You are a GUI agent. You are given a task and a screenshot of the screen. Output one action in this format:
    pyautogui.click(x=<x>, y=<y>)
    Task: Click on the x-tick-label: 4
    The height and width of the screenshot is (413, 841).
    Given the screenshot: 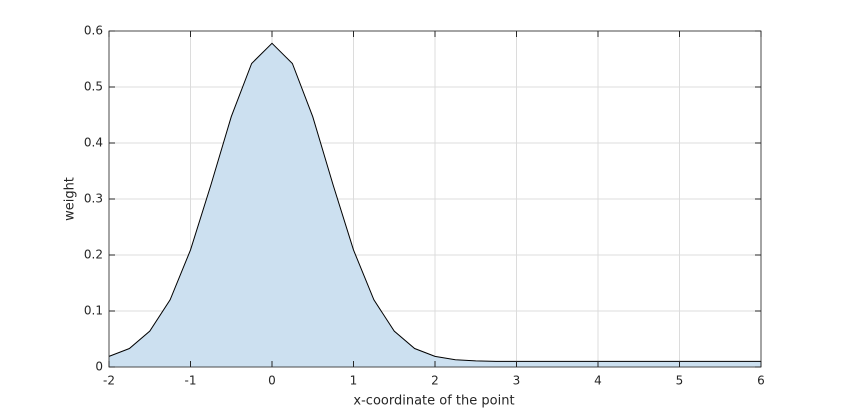 What is the action you would take?
    pyautogui.click(x=598, y=381)
    